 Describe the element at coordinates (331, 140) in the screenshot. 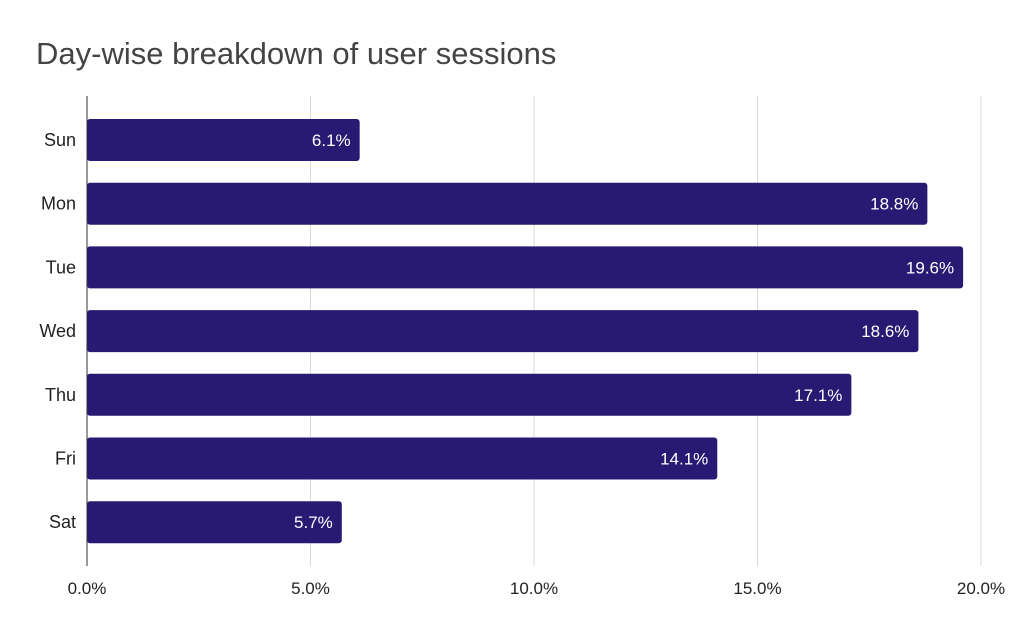

I see `data-label-sun: 6.1%` at that location.